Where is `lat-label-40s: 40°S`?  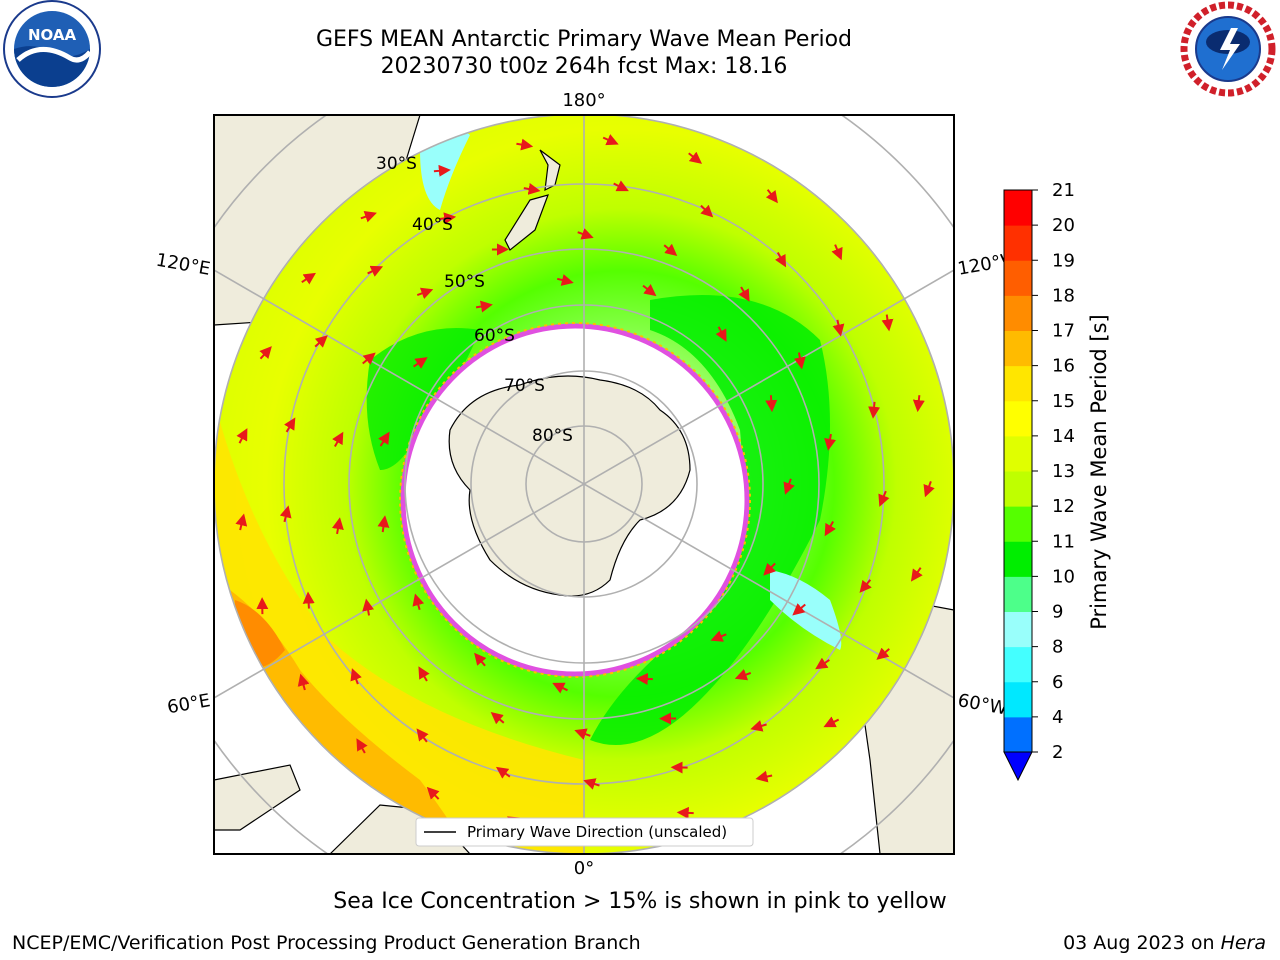 lat-label-40s: 40°S is located at coordinates (432, 225).